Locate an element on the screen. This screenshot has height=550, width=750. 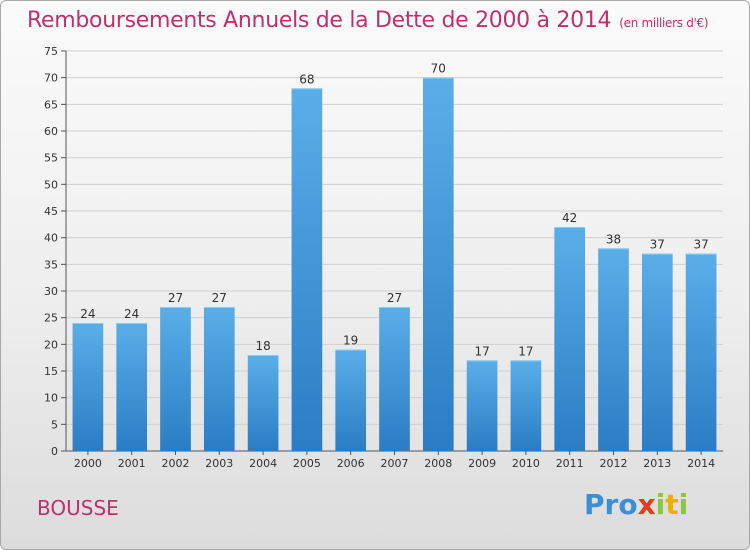
bar-2011 is located at coordinates (570, 339).